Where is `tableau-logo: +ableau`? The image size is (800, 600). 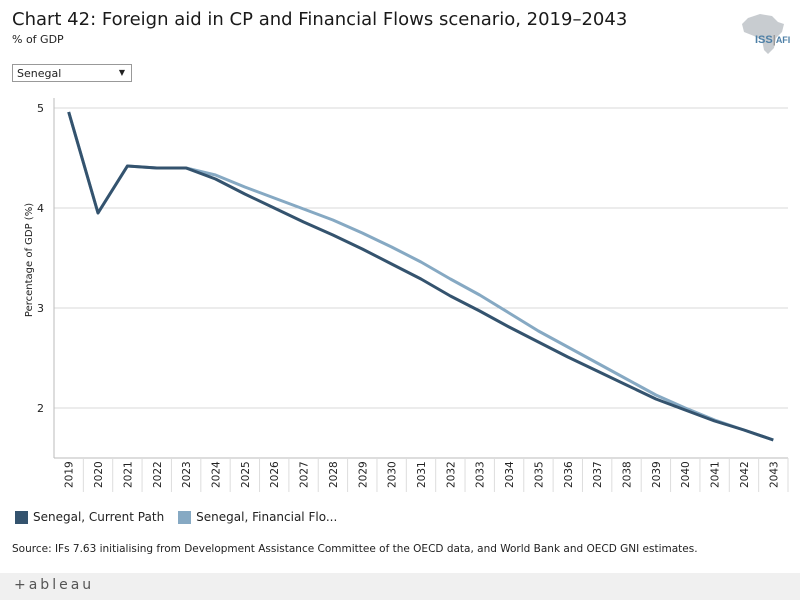
tableau-logo: +ableau is located at coordinates (54, 585).